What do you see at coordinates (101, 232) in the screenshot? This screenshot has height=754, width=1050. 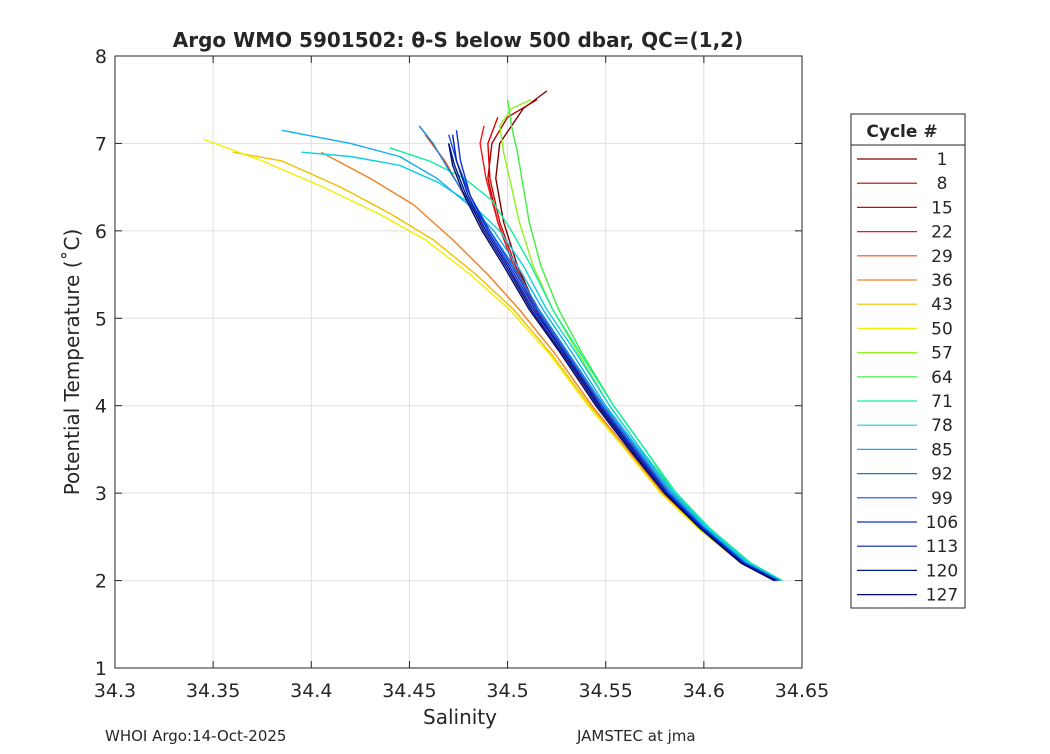 I see `y-tick-label: 6` at bounding box center [101, 232].